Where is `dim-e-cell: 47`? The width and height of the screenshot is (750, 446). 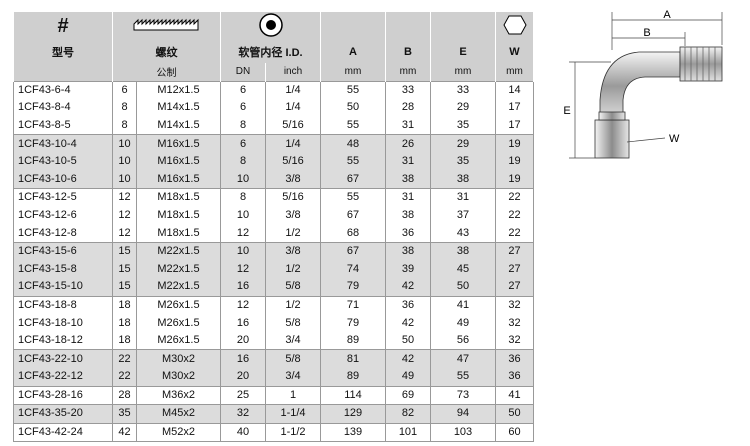 dim-e-cell: 47 is located at coordinates (463, 358).